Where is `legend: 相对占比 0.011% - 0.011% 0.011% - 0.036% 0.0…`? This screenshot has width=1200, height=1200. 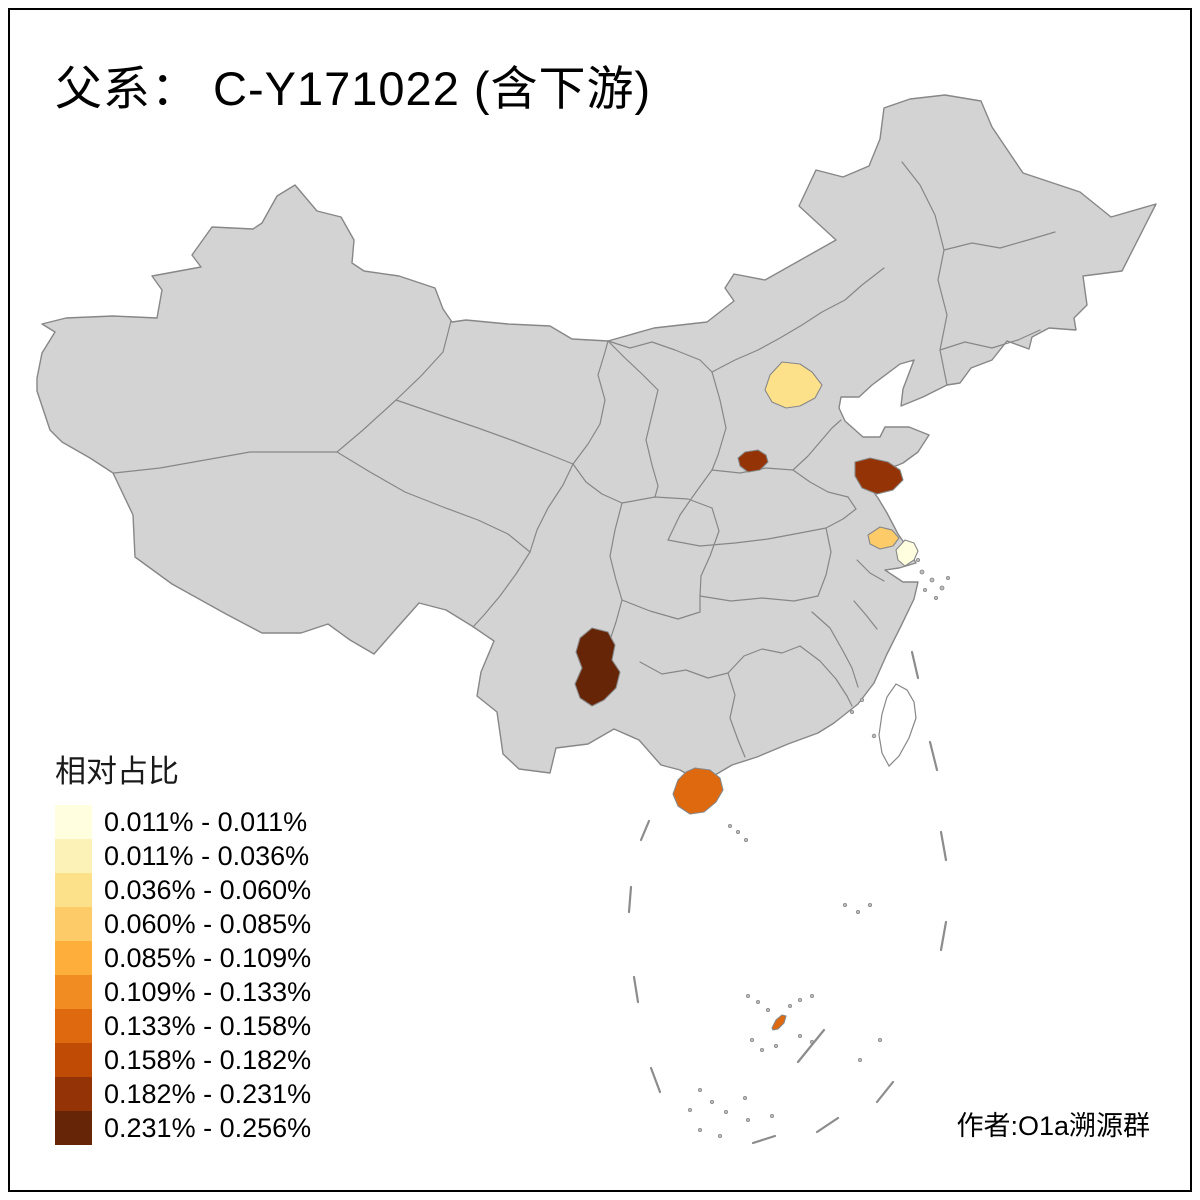 legend: 相对占比 0.011% - 0.011% 0.011% - 0.036% 0.0… is located at coordinates (183, 945).